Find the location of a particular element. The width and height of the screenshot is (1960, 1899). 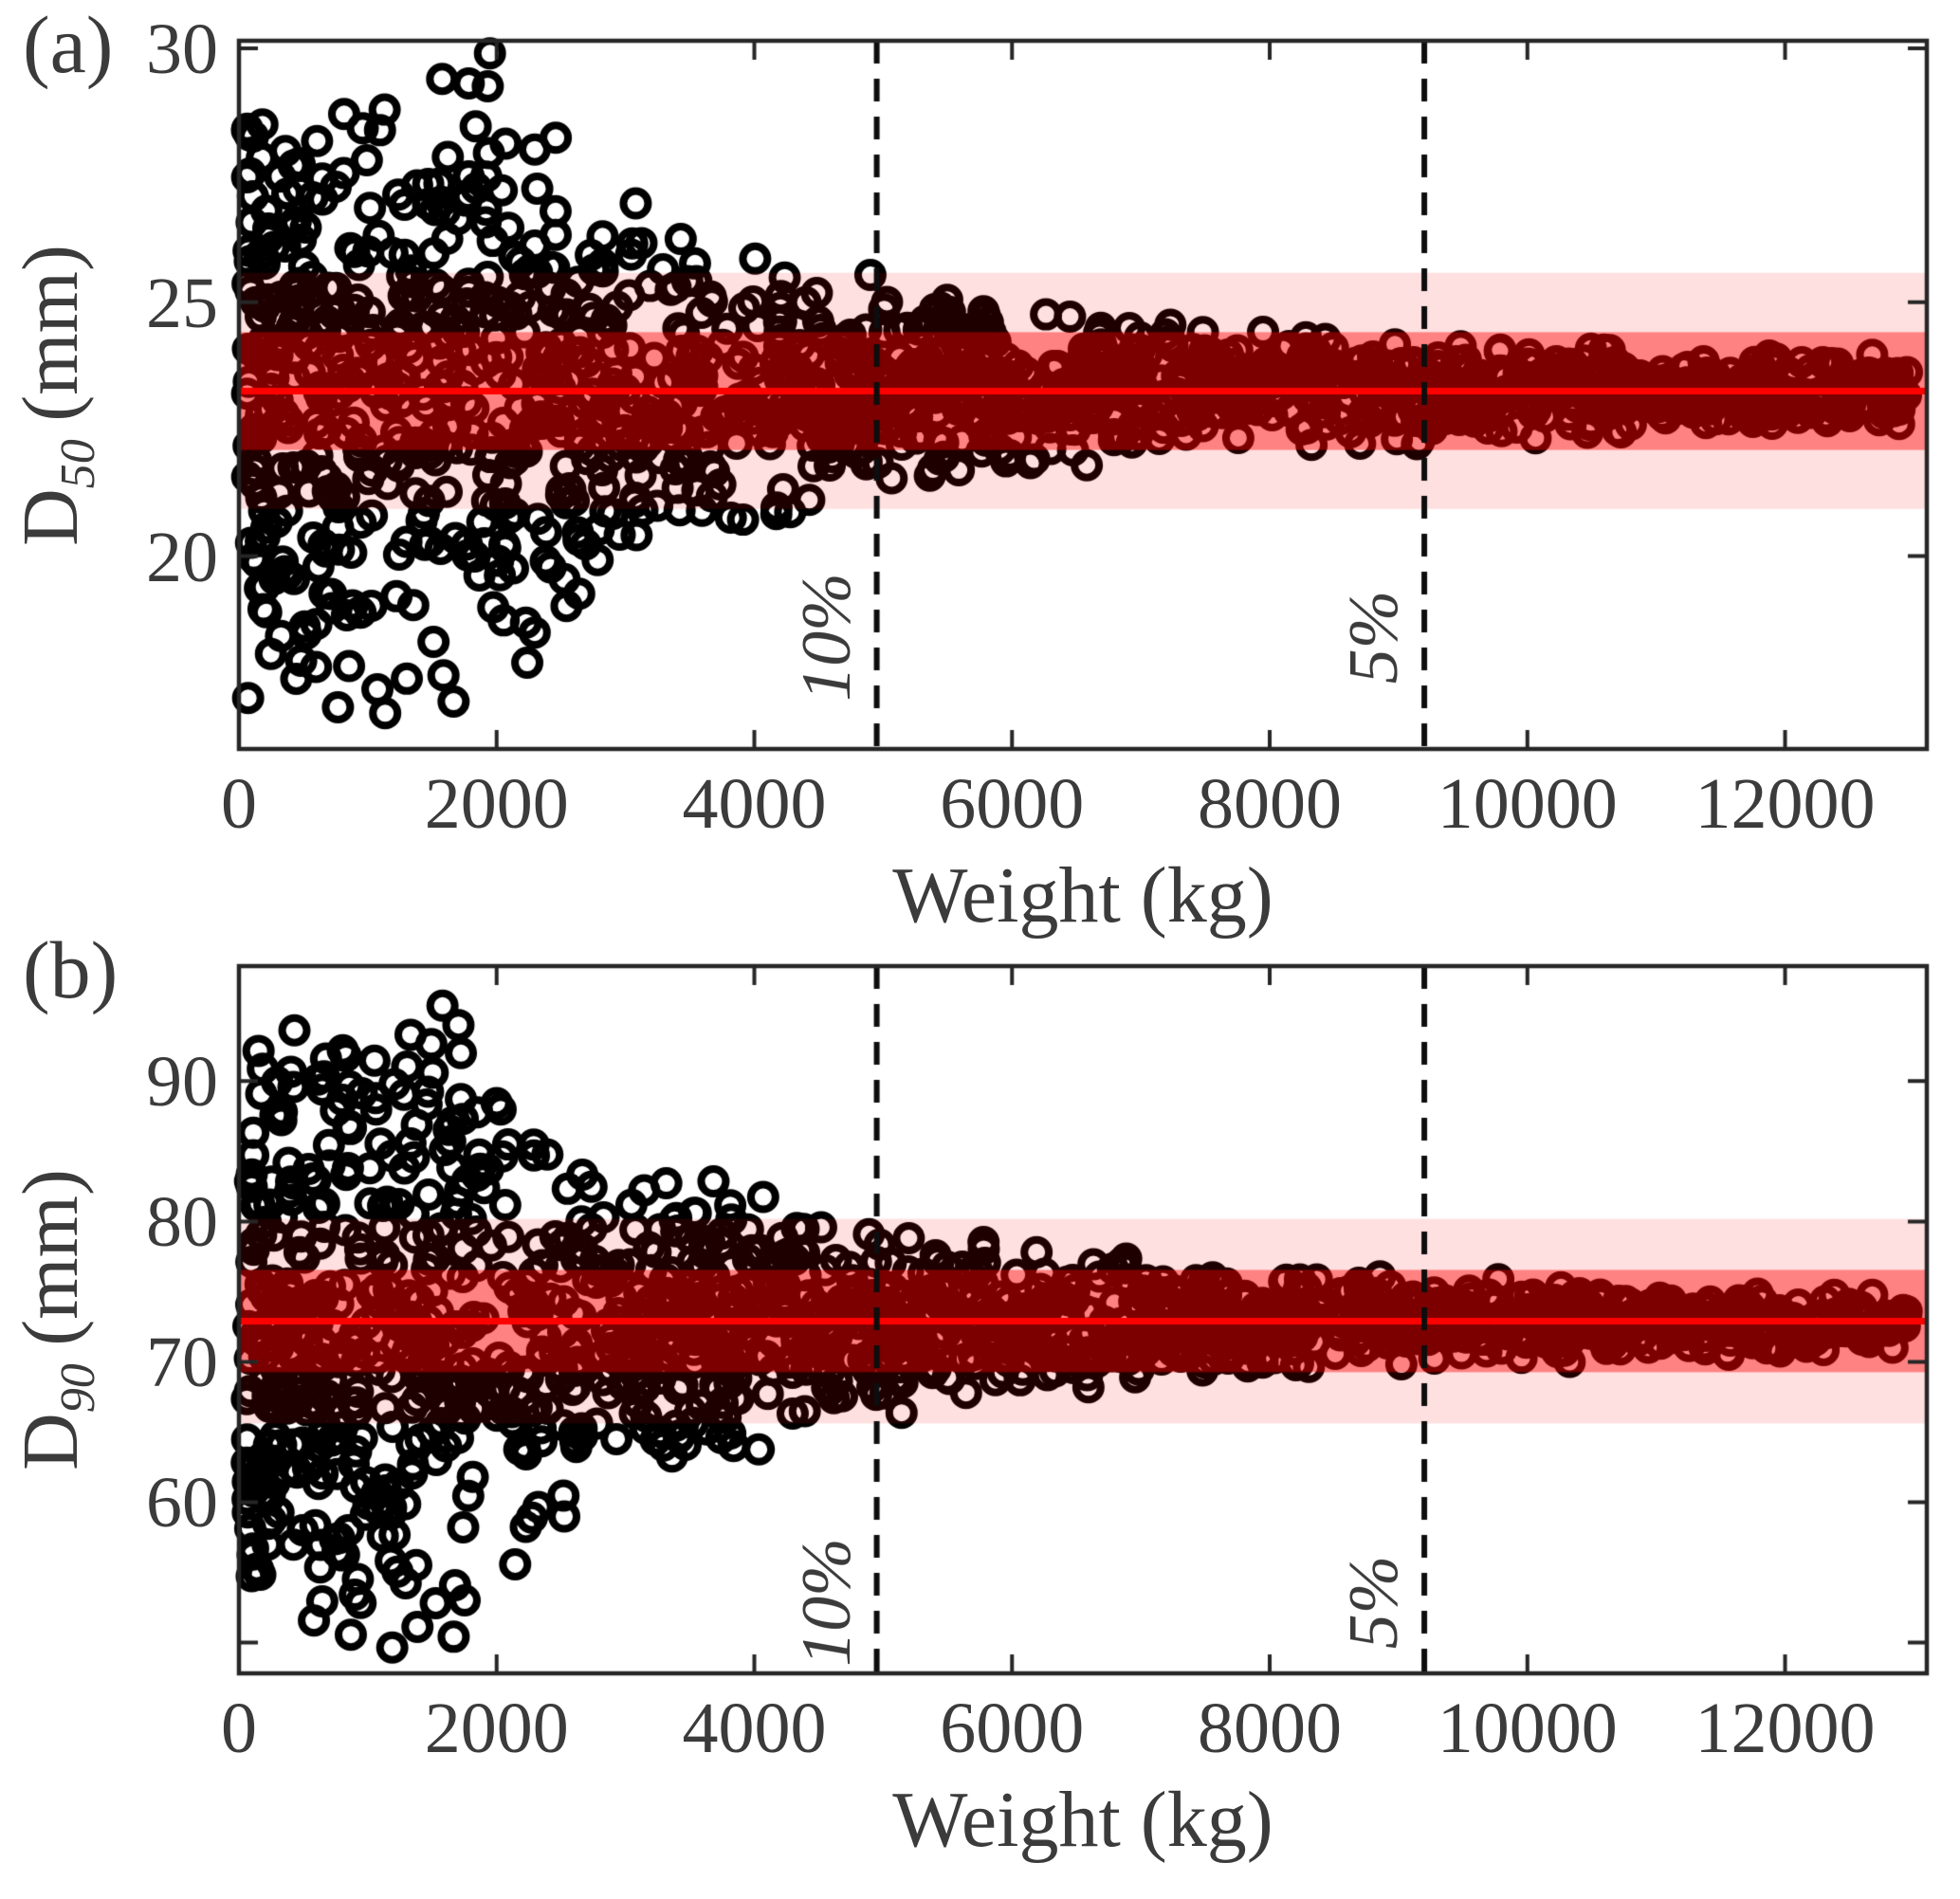

panel-b-label: (b) is located at coordinates (71, 969).